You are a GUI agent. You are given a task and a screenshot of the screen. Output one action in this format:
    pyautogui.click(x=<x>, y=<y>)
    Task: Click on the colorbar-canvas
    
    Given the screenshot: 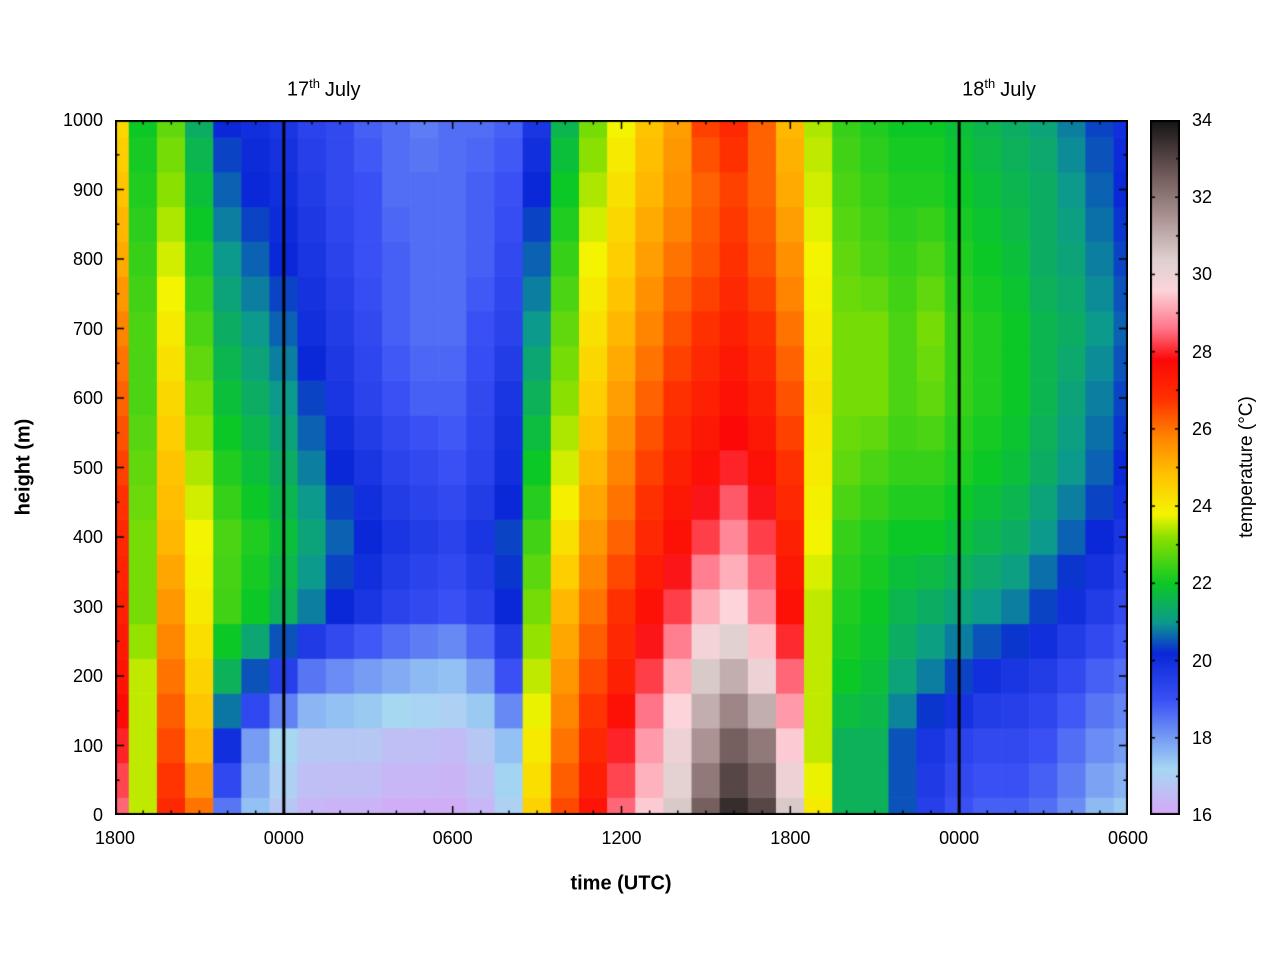 What is the action you would take?
    pyautogui.click(x=1165, y=467)
    